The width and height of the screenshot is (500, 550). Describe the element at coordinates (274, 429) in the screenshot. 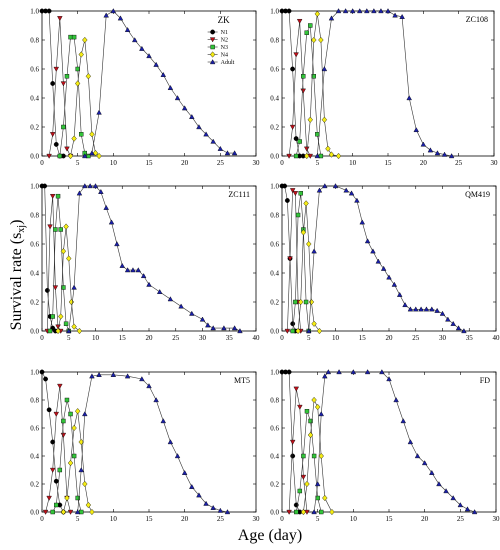

I see `y-tick-label: 0.6` at that location.